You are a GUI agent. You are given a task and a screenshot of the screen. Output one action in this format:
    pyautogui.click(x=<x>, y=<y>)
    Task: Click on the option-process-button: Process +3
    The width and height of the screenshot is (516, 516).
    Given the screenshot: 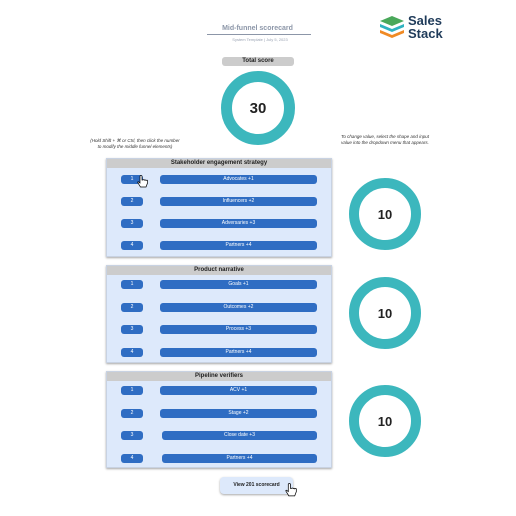 What is the action you would take?
    pyautogui.click(x=238, y=329)
    